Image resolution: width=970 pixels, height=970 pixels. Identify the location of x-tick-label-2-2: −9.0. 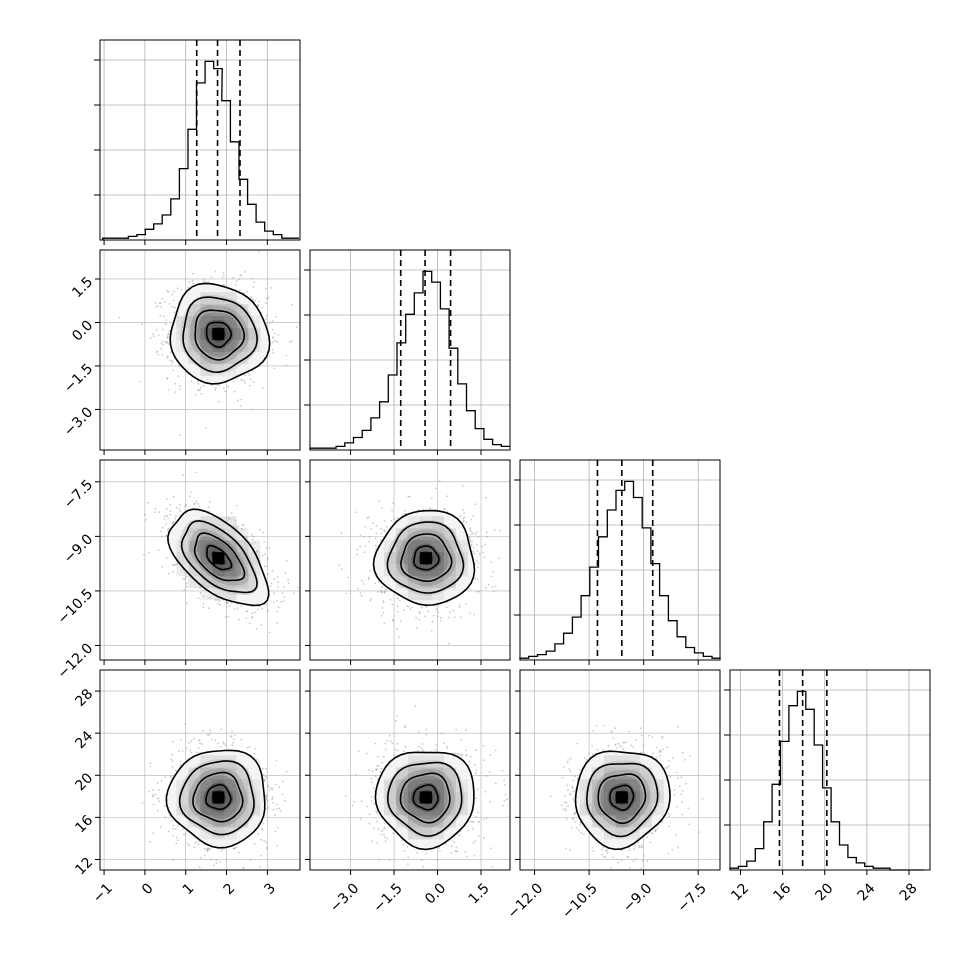
(637, 897).